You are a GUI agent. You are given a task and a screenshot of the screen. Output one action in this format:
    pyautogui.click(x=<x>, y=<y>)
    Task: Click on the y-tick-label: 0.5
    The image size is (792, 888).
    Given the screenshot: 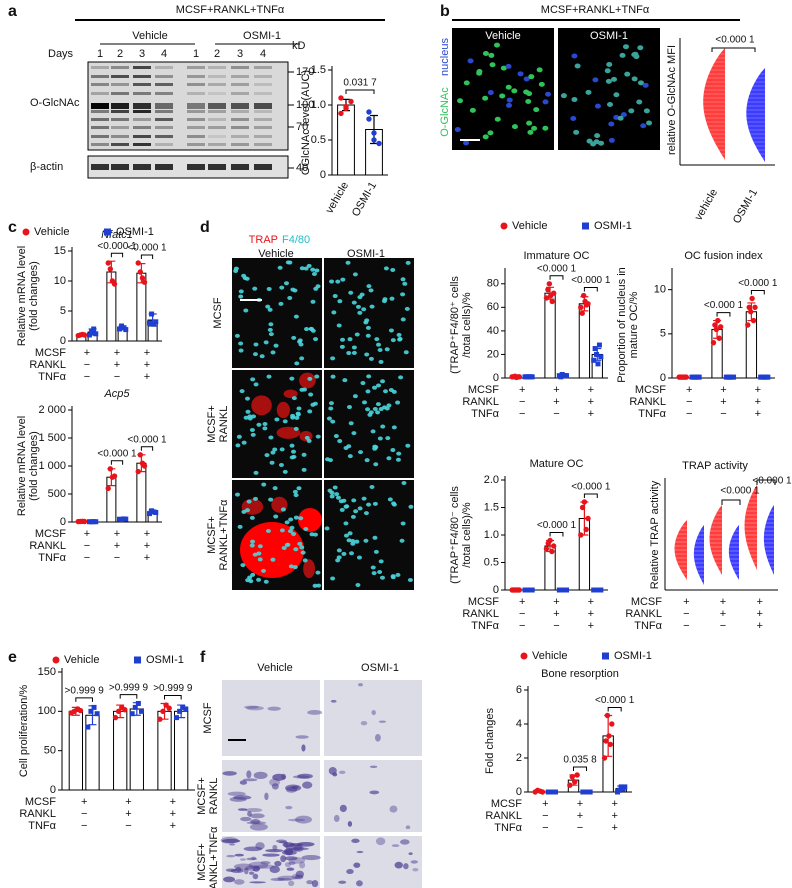 What is the action you would take?
    pyautogui.click(x=318, y=140)
    